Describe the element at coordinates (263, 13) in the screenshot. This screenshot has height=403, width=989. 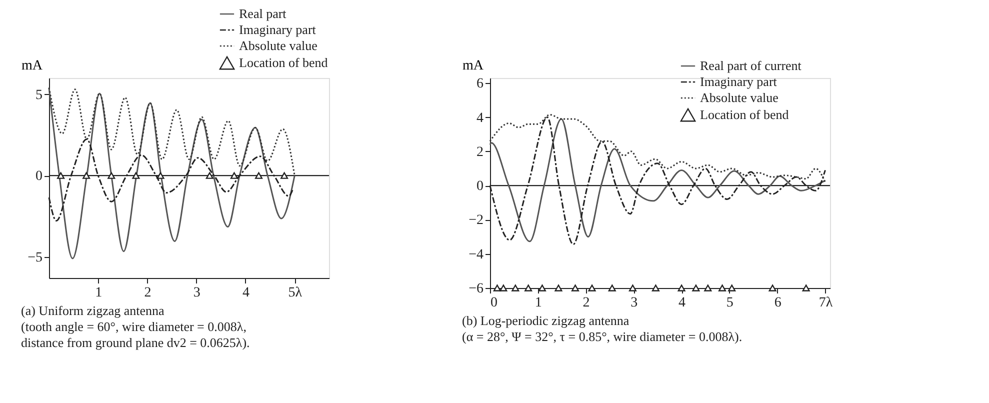
I see `legend-label: Real part` at that location.